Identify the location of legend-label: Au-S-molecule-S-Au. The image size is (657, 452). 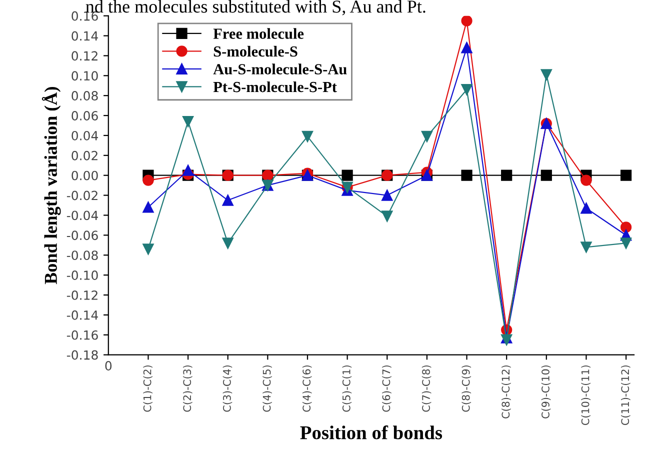
(280, 69).